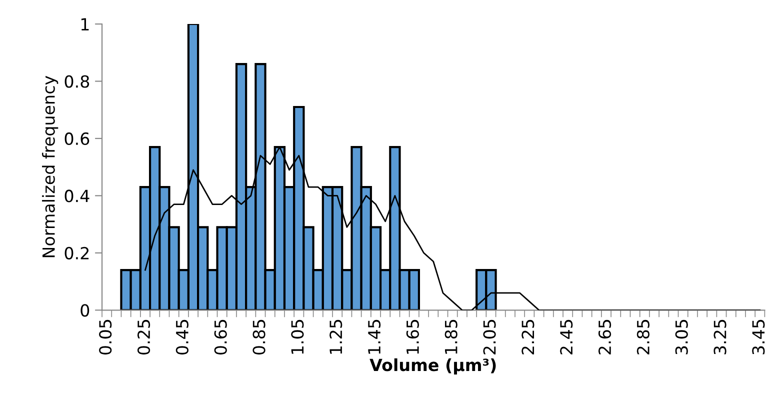 The width and height of the screenshot is (767, 407). What do you see at coordinates (605, 337) in the screenshot?
I see `x-tick-label: 2.65` at bounding box center [605, 337].